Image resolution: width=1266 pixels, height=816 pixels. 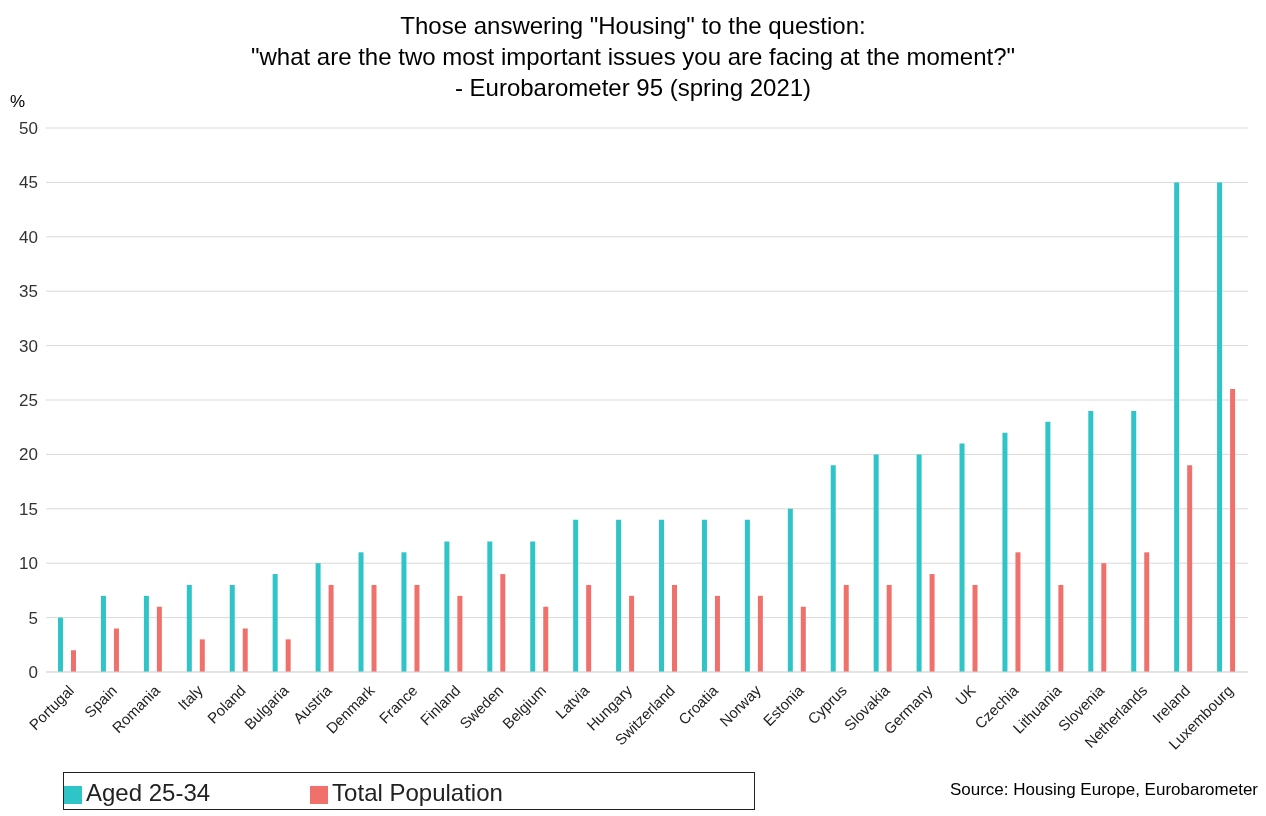 What do you see at coordinates (1103, 790) in the screenshot?
I see `source-note: Source: Housing Europe, Eurobarometer` at bounding box center [1103, 790].